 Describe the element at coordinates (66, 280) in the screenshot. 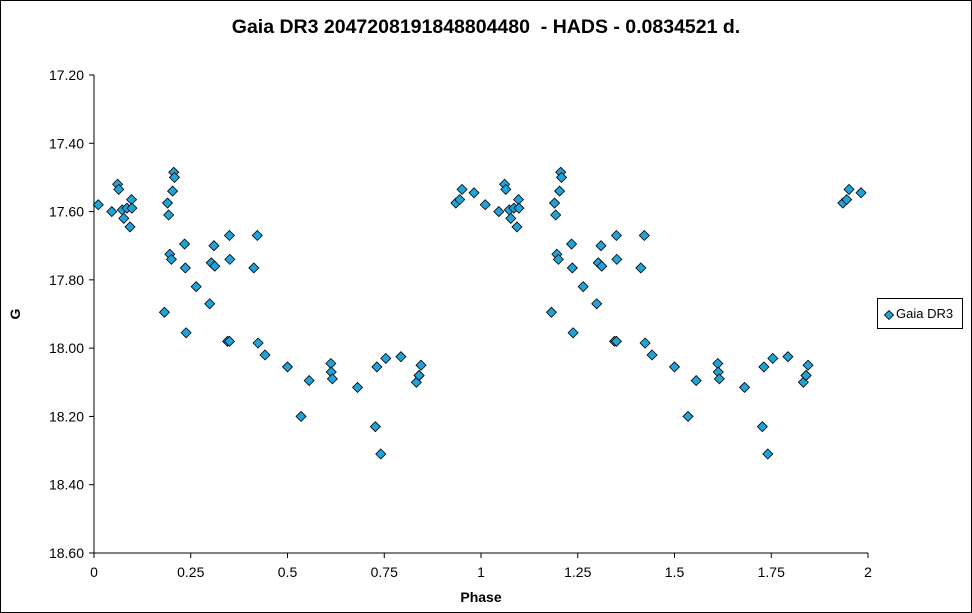

I see `y-tick-label: 17.80` at that location.